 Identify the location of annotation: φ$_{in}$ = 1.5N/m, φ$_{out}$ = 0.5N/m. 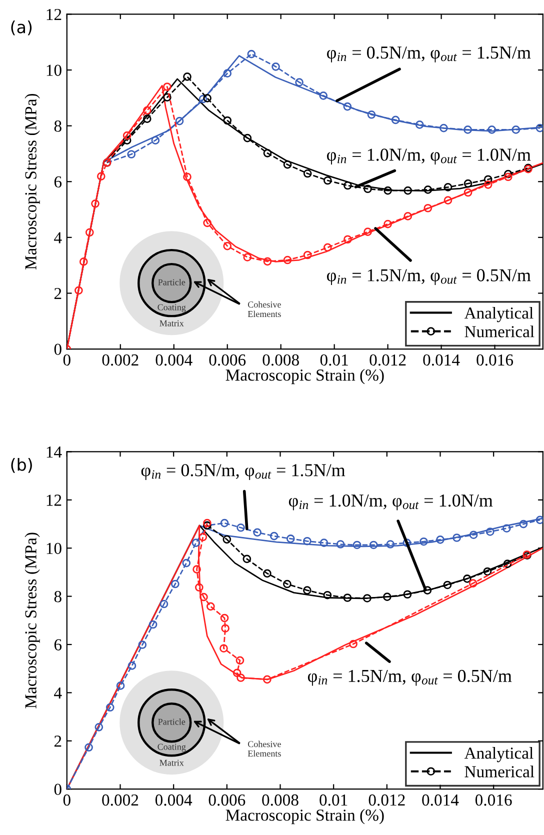
(410, 678).